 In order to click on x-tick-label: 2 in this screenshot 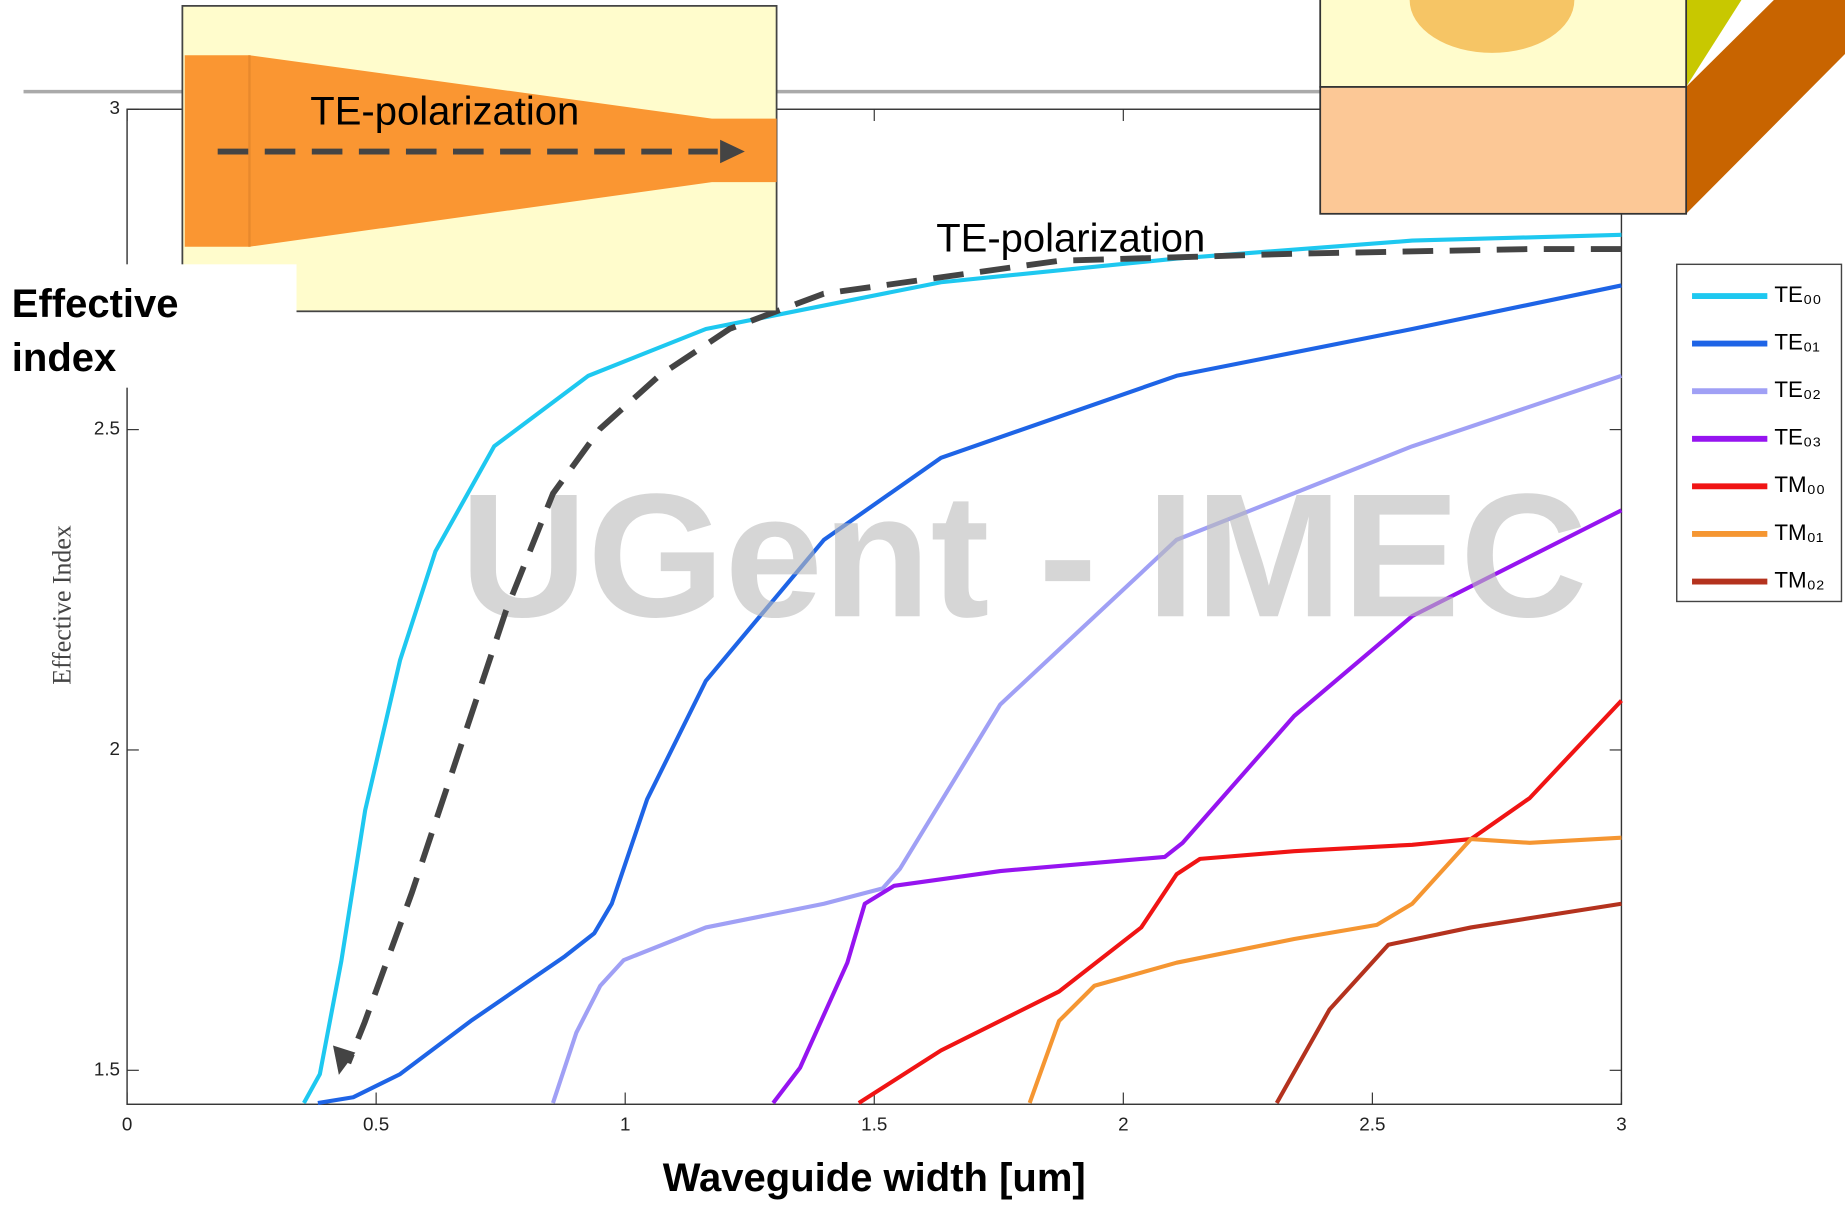, I will do `click(1123, 1123)`.